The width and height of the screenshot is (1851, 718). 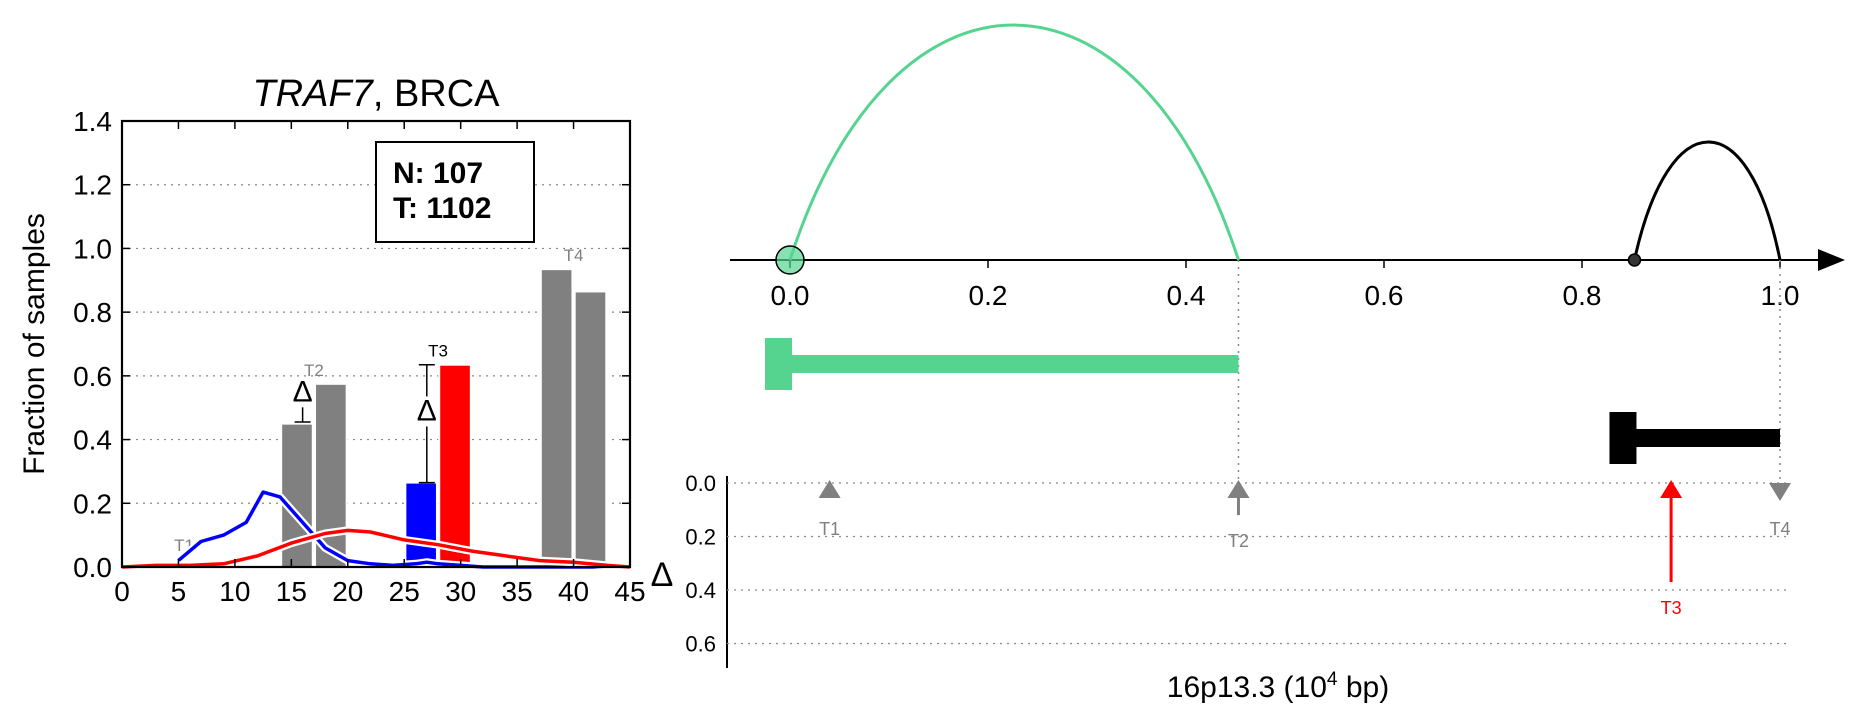 I want to click on delta-marker-label: T1, so click(x=829, y=529).